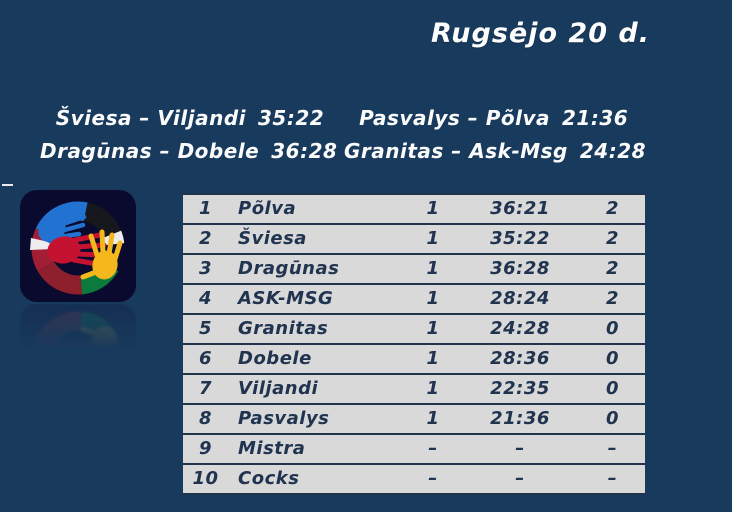  What do you see at coordinates (456, 151) in the screenshot?
I see `match-teams: Granitas – Ask-Msg` at bounding box center [456, 151].